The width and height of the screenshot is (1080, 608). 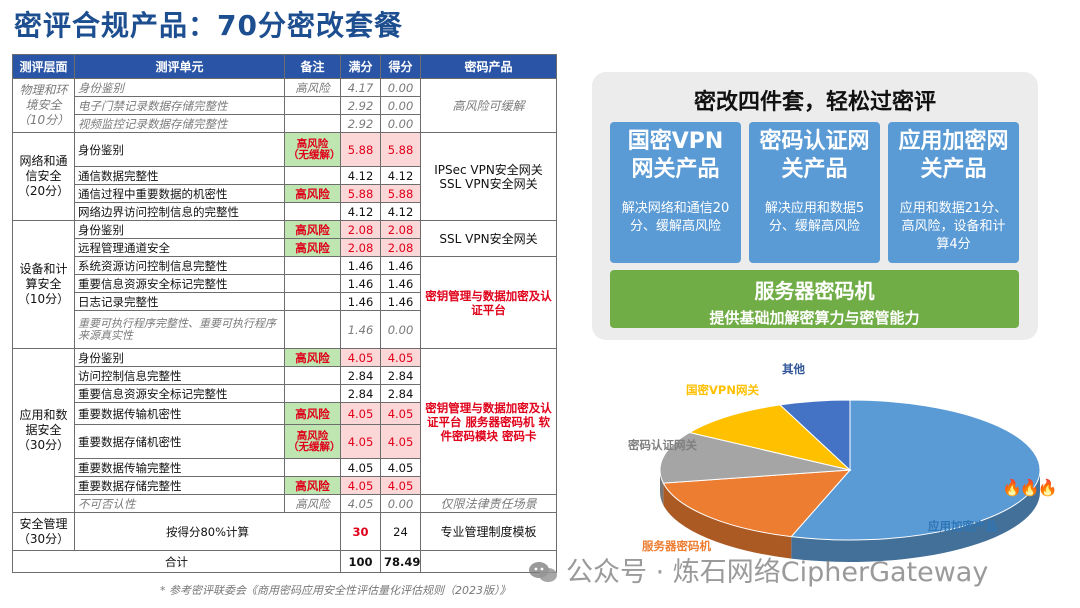 I want to click on unit-cell: 重要可执行程序完整性、重要可执行程序来源真实性, so click(x=179, y=329).